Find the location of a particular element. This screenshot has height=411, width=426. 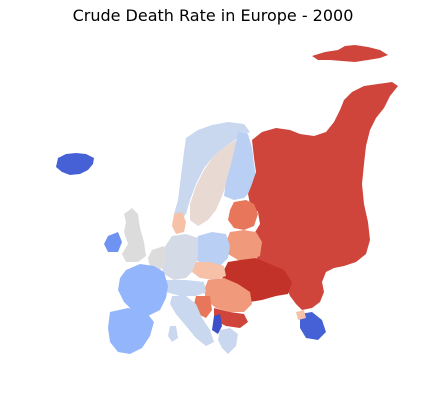

region-serbia-bulgaria is located at coordinates (231, 318).